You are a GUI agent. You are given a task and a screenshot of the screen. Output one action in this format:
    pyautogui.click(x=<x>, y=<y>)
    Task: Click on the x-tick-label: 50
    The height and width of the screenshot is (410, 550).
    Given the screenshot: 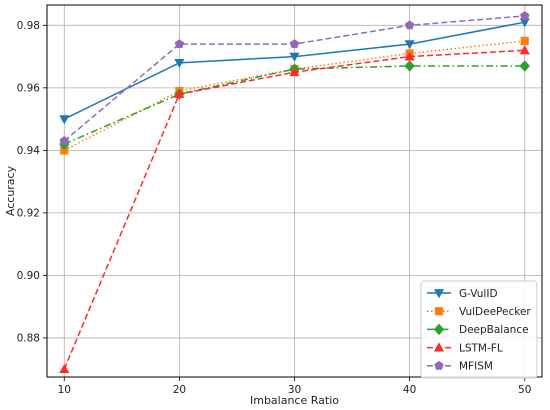 What is the action you would take?
    pyautogui.click(x=524, y=390)
    